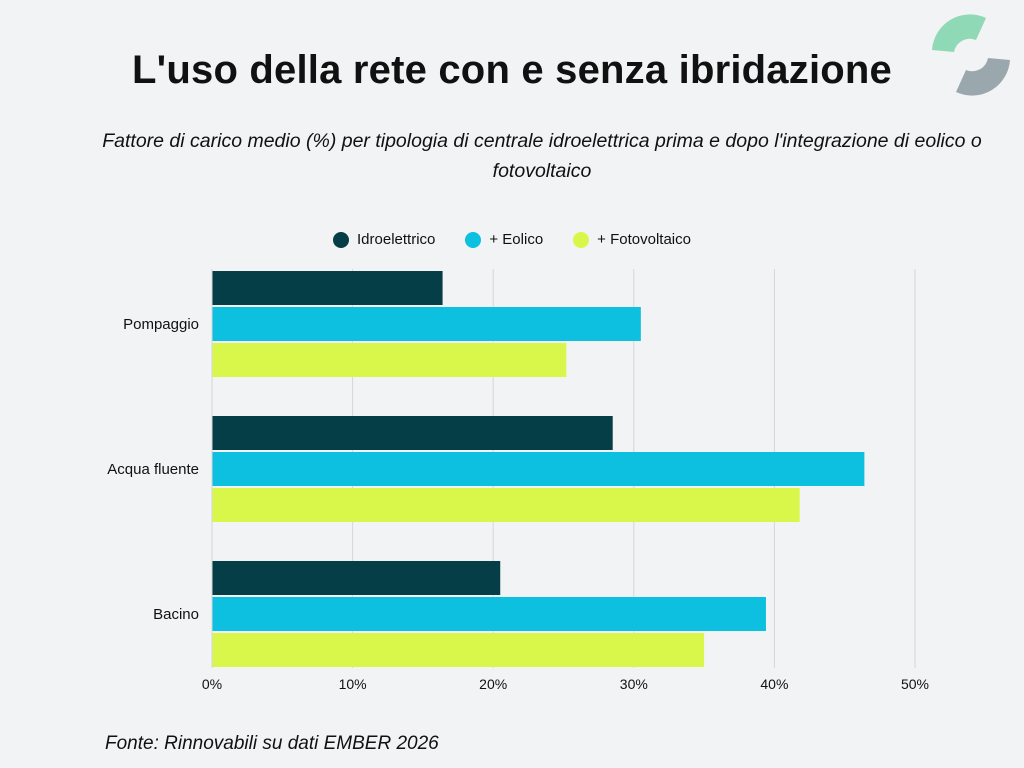 This screenshot has height=768, width=1024. What do you see at coordinates (176, 614) in the screenshot?
I see `category-label: Bacino` at bounding box center [176, 614].